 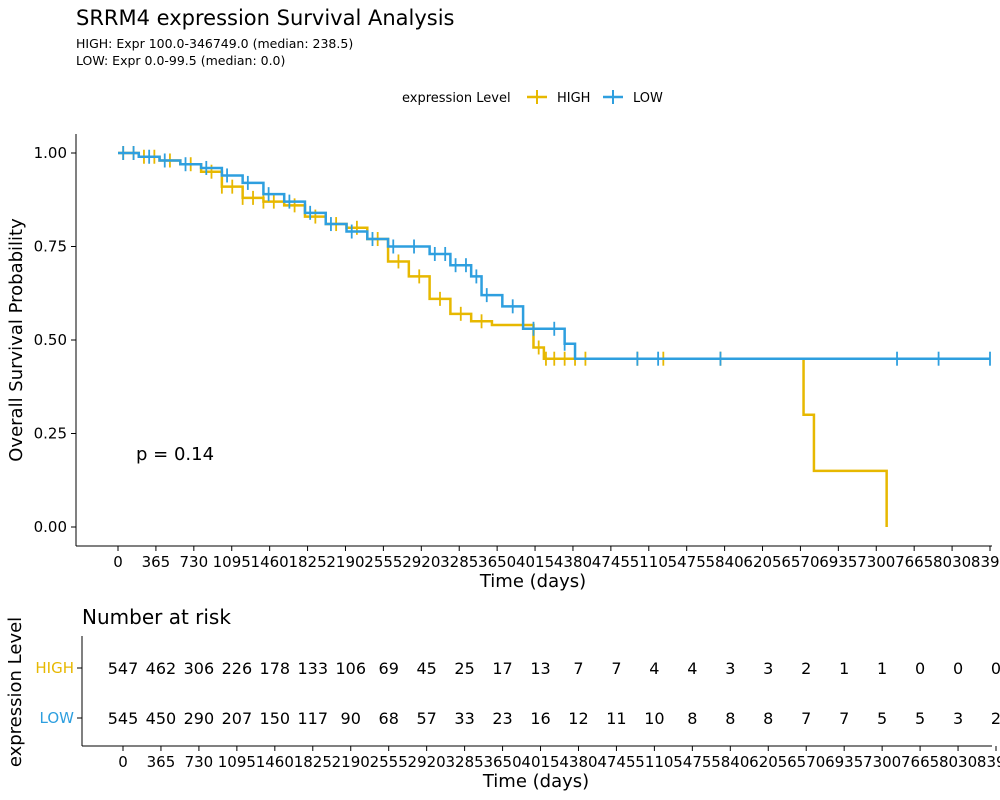 What do you see at coordinates (426, 668) in the screenshot?
I see `risk-count: 45` at bounding box center [426, 668].